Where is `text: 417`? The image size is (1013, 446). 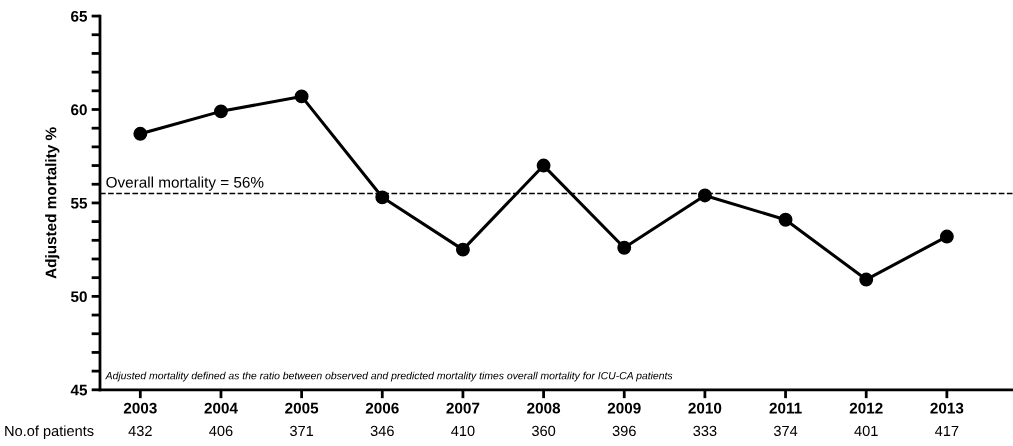 text: 417 is located at coordinates (947, 430).